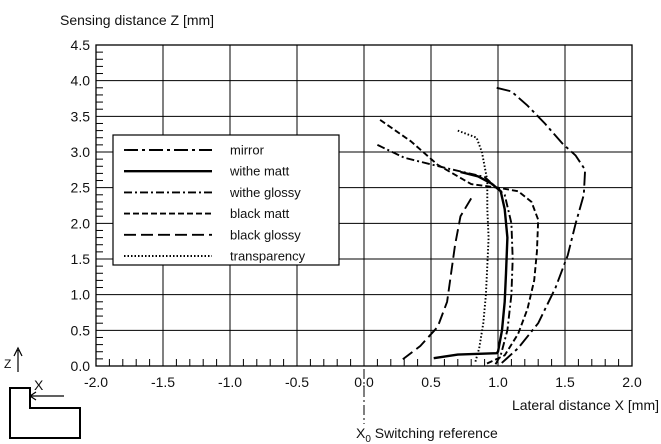  What do you see at coordinates (230, 382) in the screenshot?
I see `x-tick-label: -1.0` at bounding box center [230, 382].